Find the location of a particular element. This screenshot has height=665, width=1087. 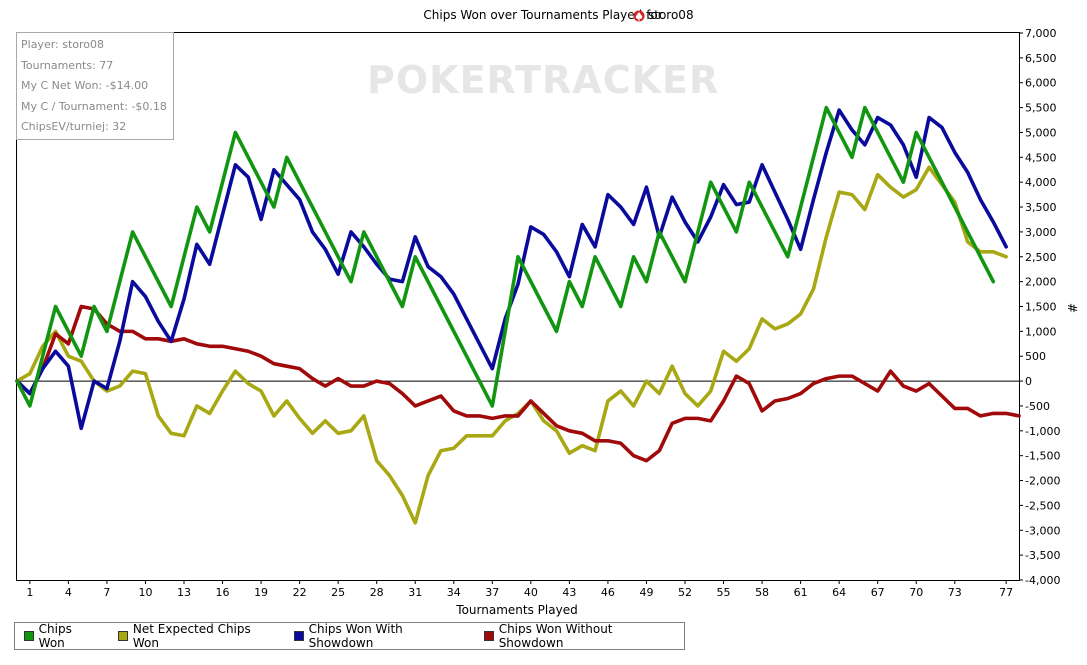

info-per-tournament: My C / Tournament: -$0.18 is located at coordinates (94, 106).